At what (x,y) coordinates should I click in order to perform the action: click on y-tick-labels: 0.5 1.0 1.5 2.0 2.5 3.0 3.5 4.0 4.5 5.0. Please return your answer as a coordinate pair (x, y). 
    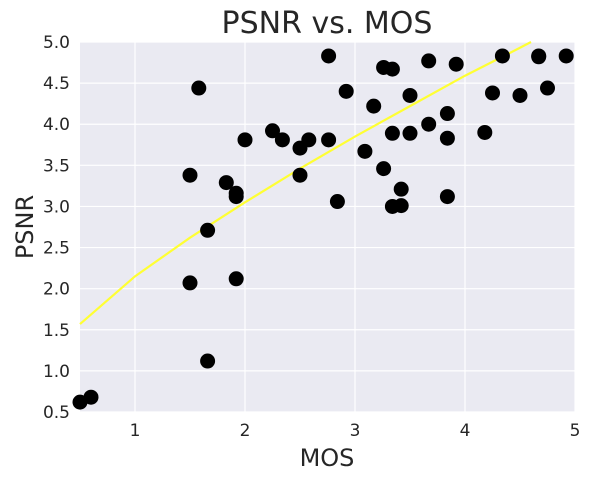
    Looking at the image, I should click on (56, 228).